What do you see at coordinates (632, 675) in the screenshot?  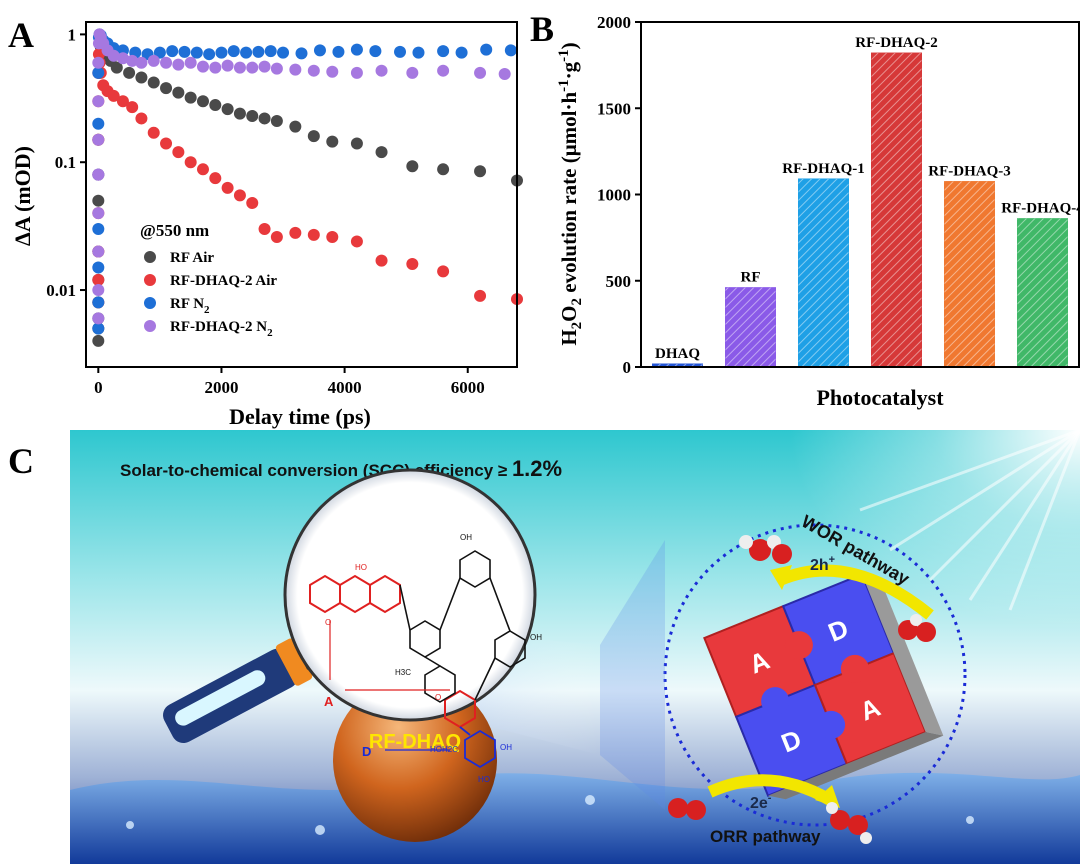 I see `zoom-cone` at bounding box center [632, 675].